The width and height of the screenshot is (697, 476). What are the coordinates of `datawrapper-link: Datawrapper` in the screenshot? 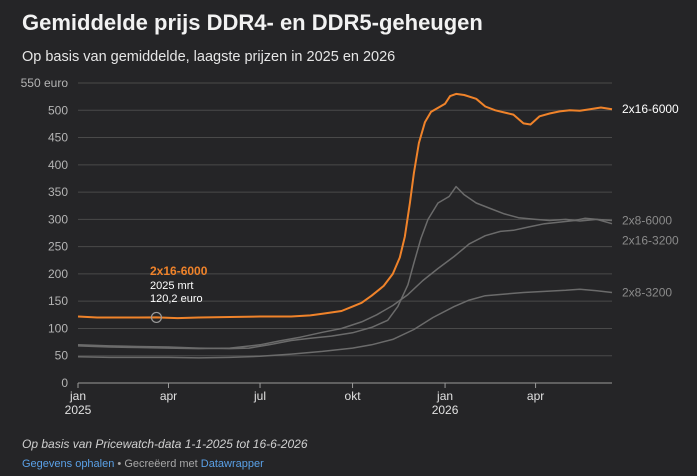 It's located at (232, 464).